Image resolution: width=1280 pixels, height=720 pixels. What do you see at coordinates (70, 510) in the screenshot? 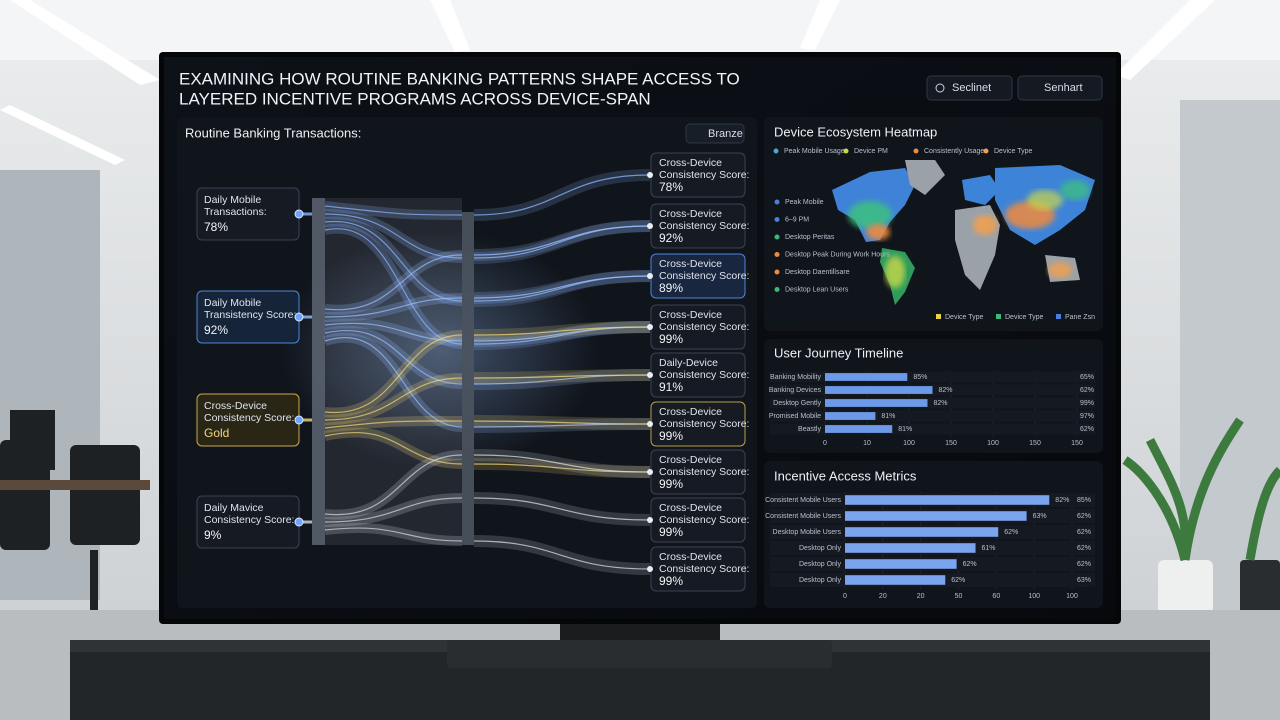
I see `office-chairs` at bounding box center [70, 510].